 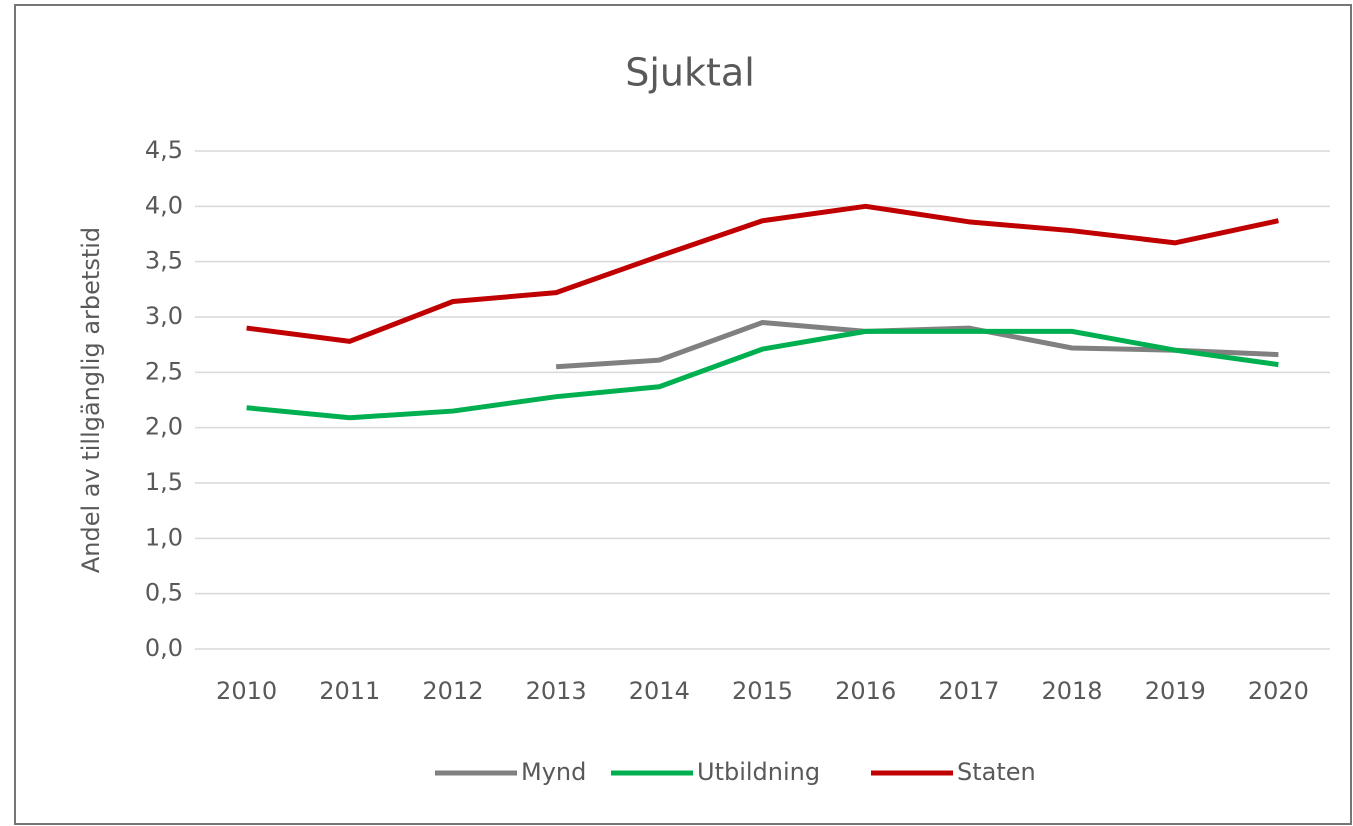 What do you see at coordinates (164, 316) in the screenshot?
I see `y-tick-label: 3,0` at bounding box center [164, 316].